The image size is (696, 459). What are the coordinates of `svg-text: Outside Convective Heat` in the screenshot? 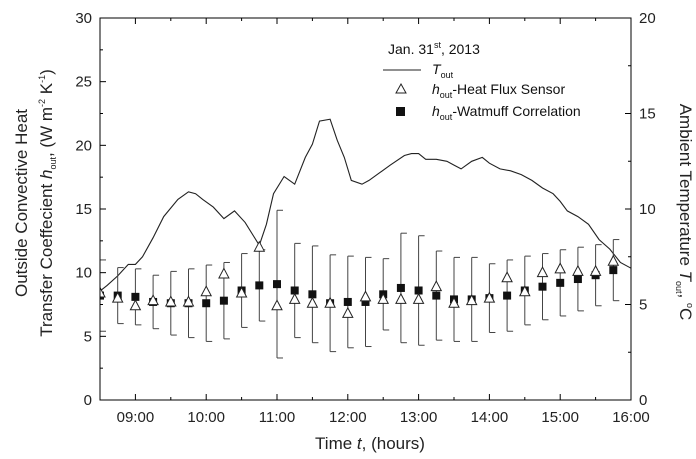 It's located at (21, 203).